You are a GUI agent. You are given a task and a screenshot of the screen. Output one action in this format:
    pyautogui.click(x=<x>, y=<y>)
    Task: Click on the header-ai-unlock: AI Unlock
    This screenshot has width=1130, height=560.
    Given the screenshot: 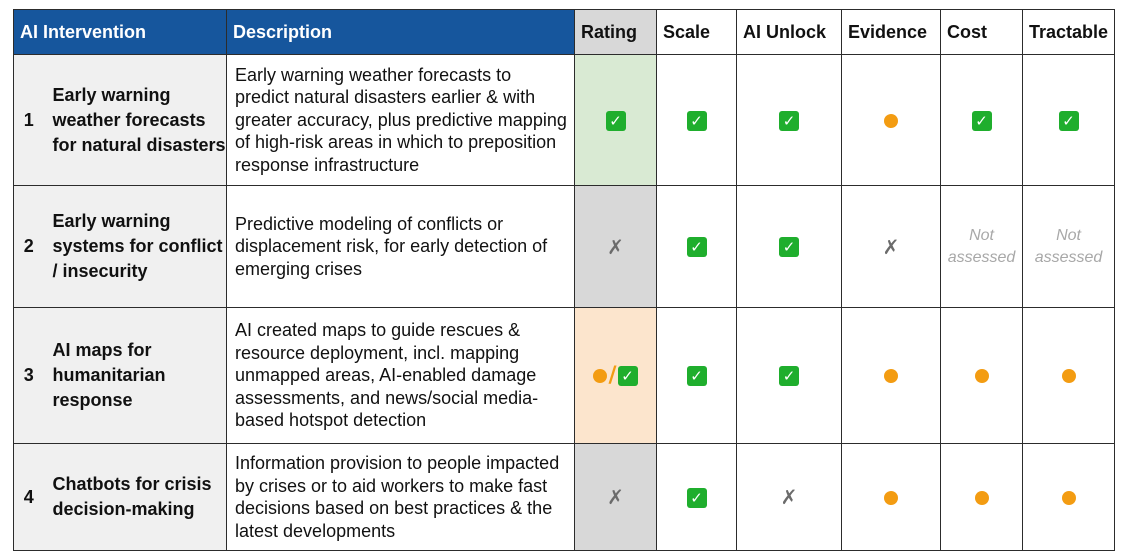 What is the action you would take?
    pyautogui.click(x=789, y=32)
    